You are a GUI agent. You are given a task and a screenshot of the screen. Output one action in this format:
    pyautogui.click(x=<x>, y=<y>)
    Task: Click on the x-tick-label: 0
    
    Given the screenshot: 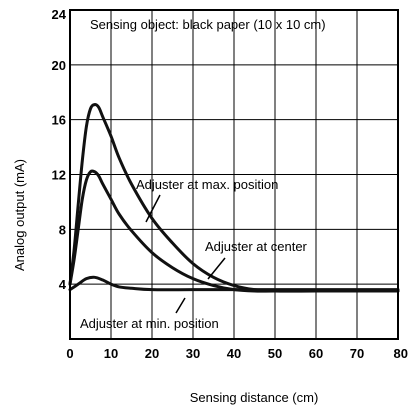 What is the action you would take?
    pyautogui.click(x=69, y=353)
    